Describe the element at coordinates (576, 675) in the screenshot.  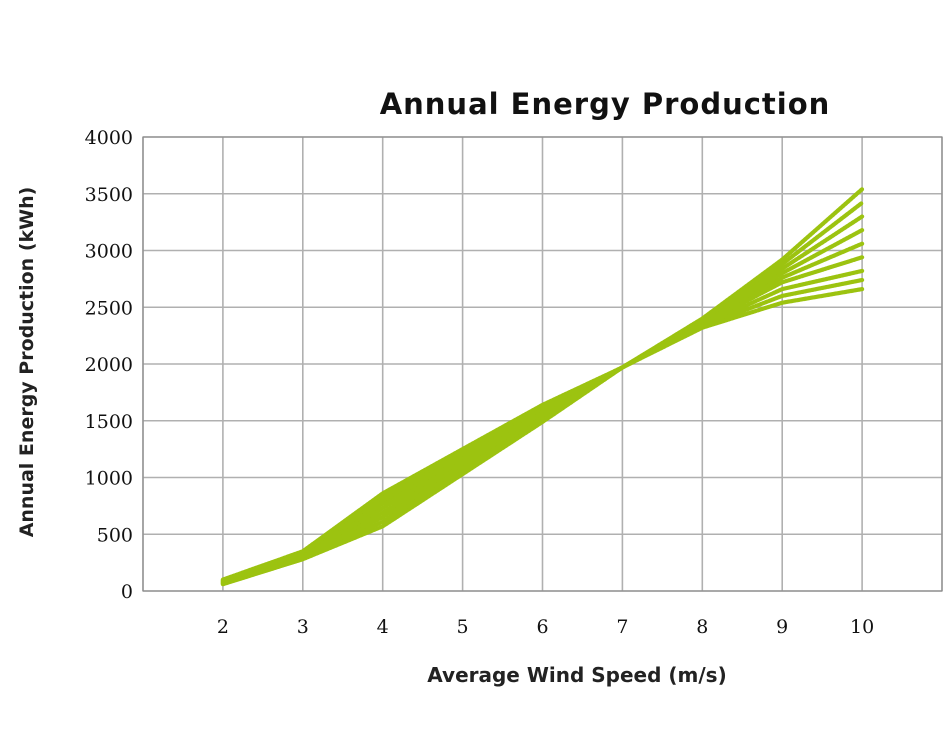
I see `x-axis-title: Average Wind Speed (m/s)` at that location.